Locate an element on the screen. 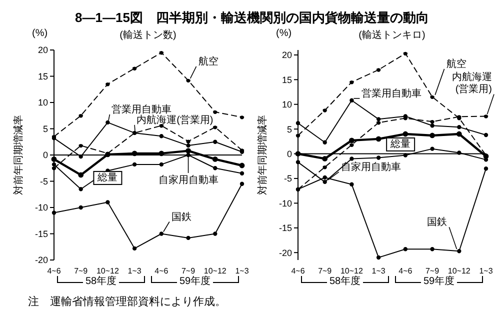 The height and width of the screenshot is (320, 504). legend-label: 営業用自動車 is located at coordinates (392, 93).